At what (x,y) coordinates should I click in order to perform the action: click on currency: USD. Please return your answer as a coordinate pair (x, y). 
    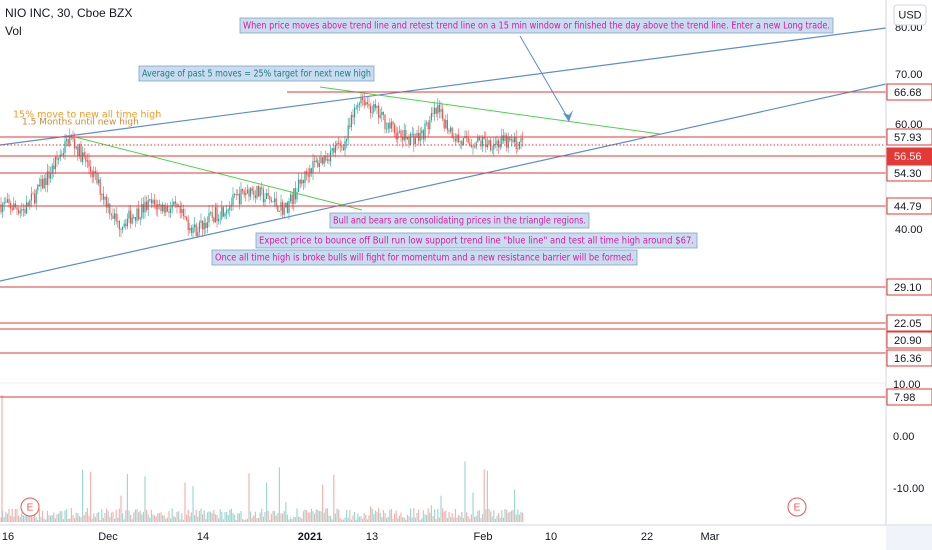
    Looking at the image, I should click on (909, 15).